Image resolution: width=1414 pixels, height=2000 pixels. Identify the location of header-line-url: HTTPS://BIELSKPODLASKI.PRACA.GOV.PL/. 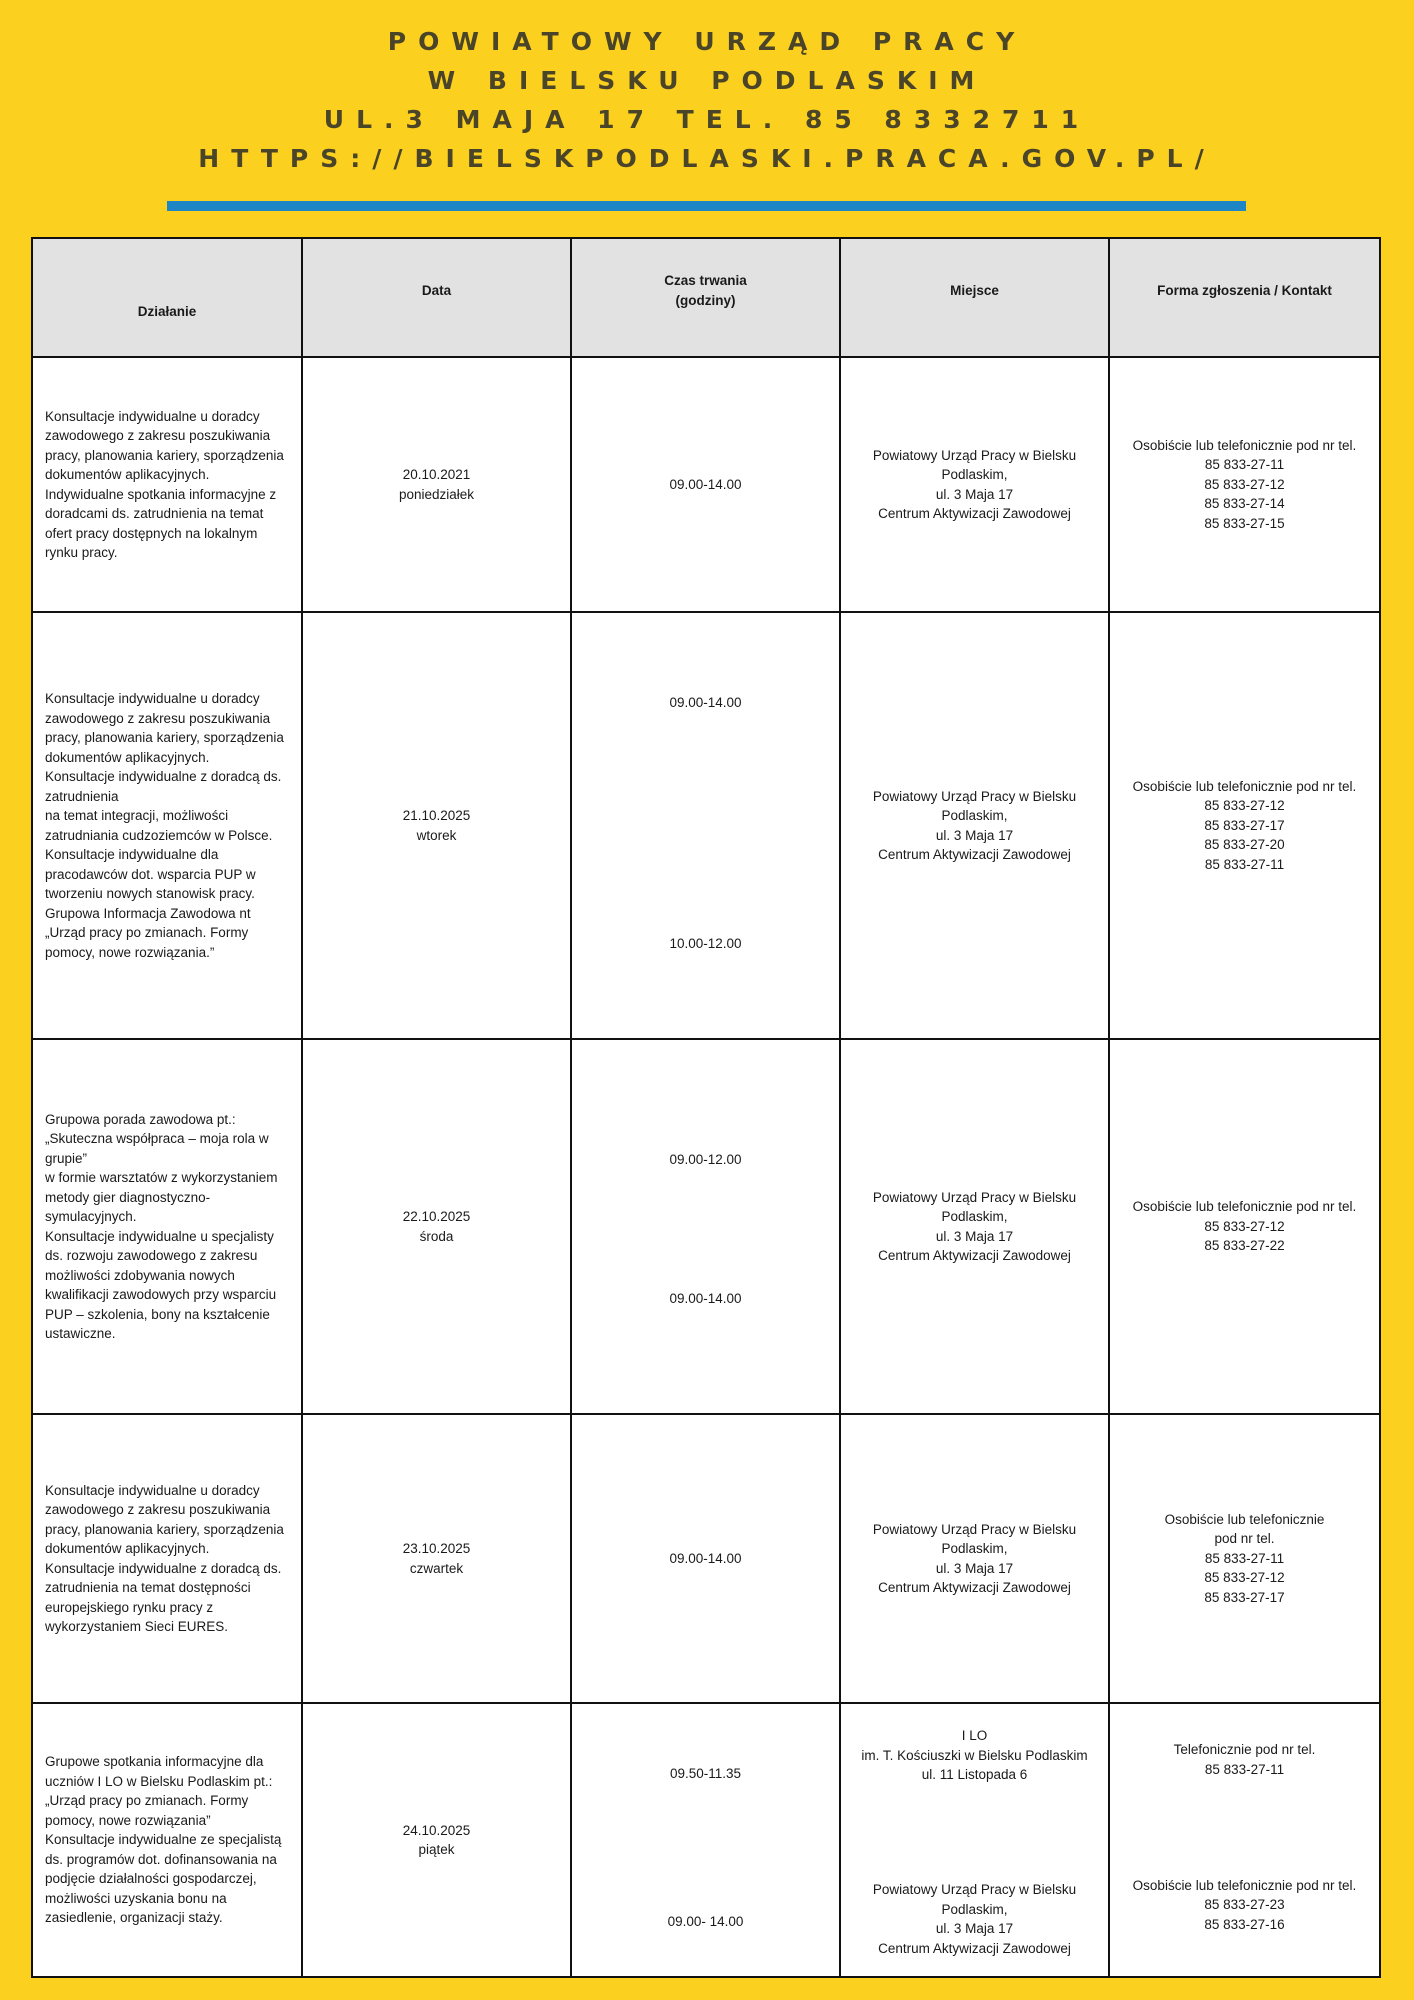
(707, 158).